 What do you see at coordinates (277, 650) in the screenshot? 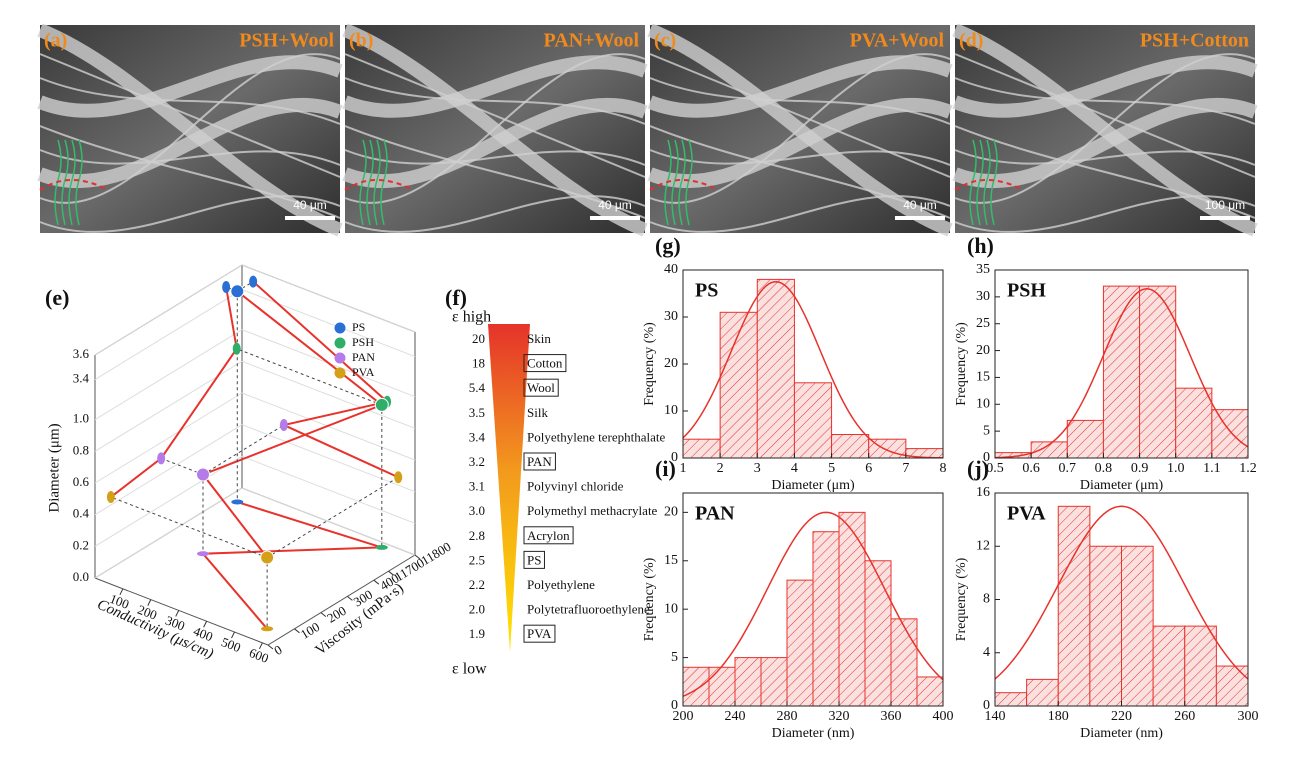
I see `z-tick-label: 0` at bounding box center [277, 650].